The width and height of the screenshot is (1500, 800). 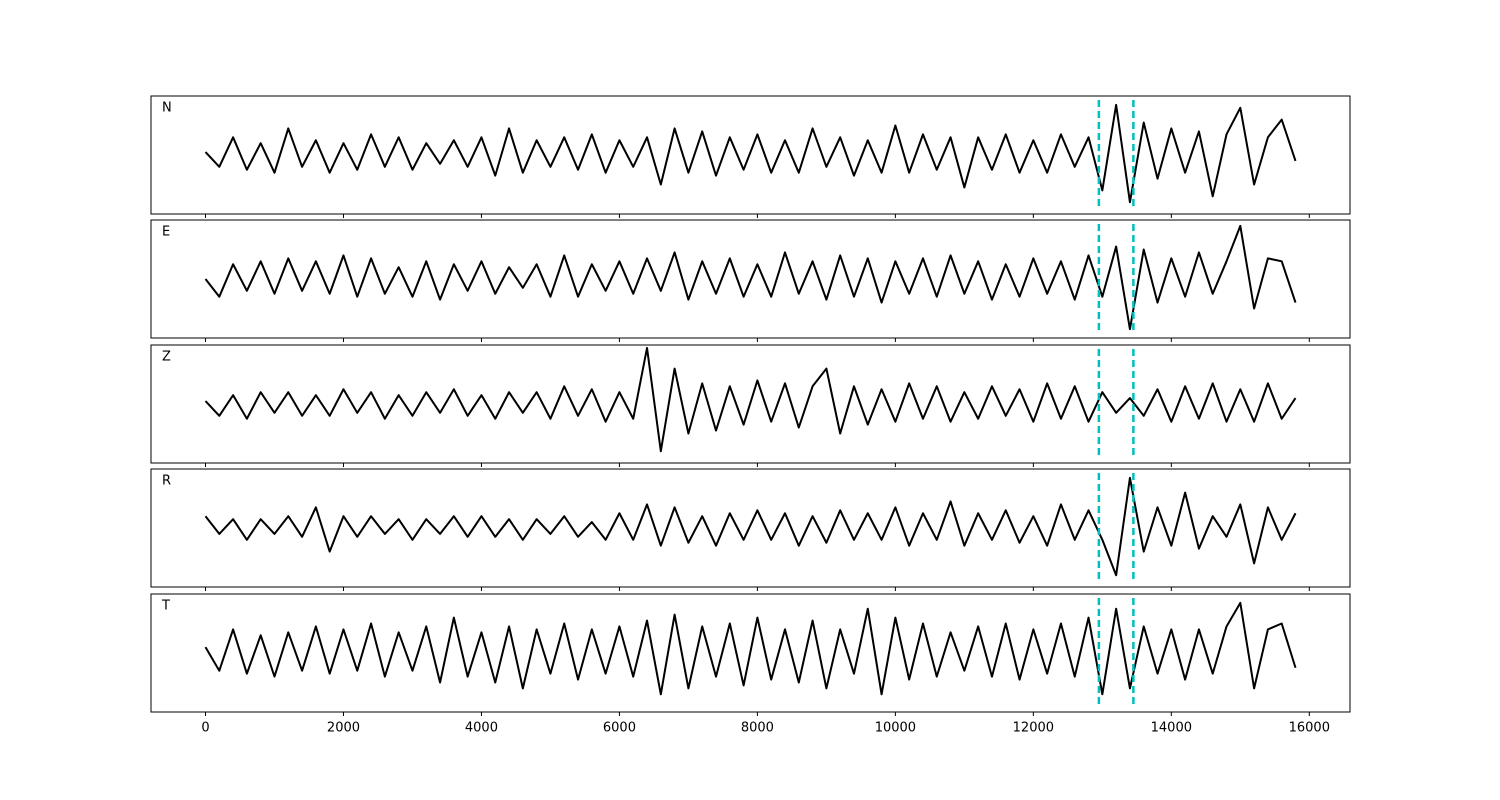 I want to click on x-tick-label: 14000, so click(x=1171, y=728).